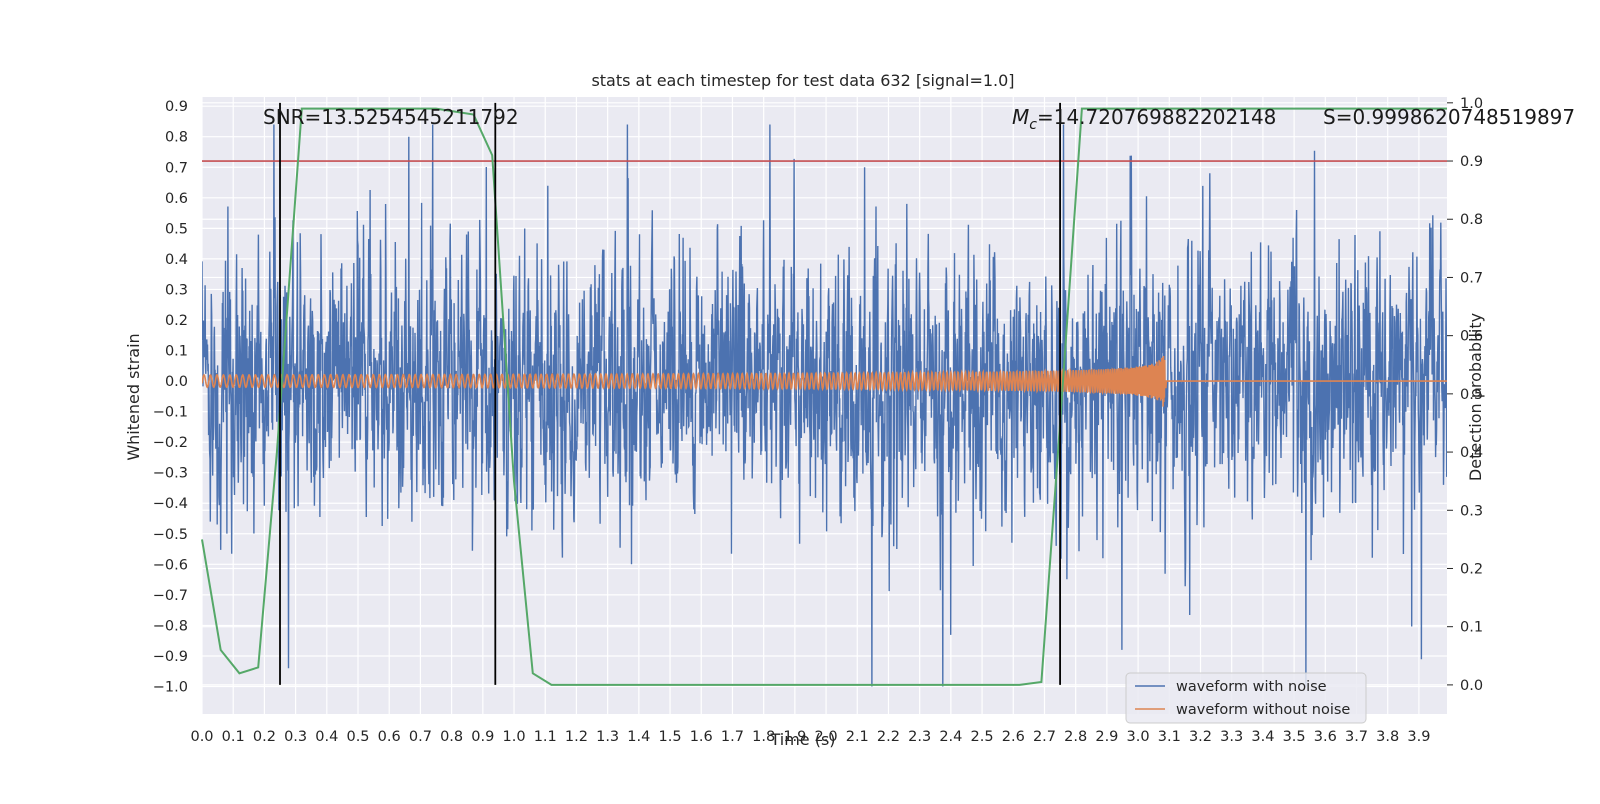  I want to click on y-tick-label: 0.0, so click(176, 382).